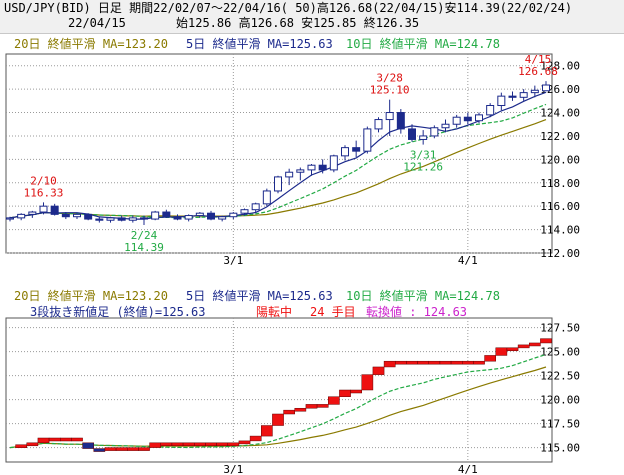 The height and width of the screenshot is (475, 624). I want to click on p2-ytick-label: 122.50, so click(560, 376).